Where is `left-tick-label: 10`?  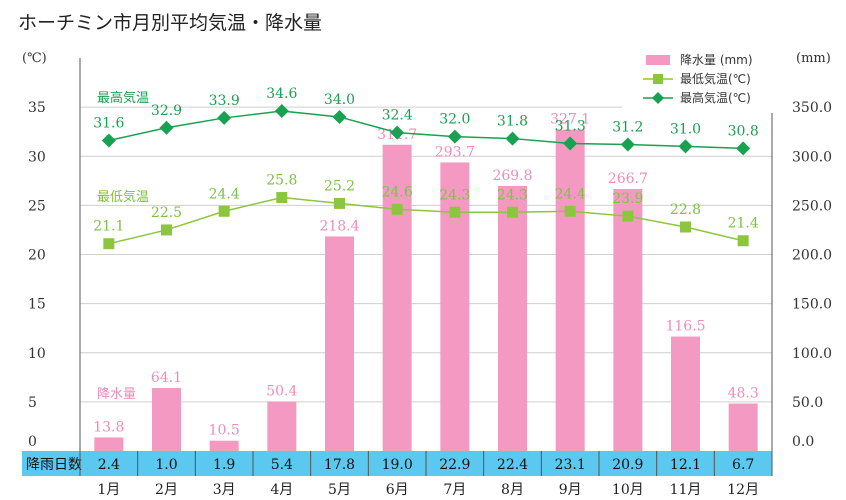 left-tick-label: 10 is located at coordinates (37, 354).